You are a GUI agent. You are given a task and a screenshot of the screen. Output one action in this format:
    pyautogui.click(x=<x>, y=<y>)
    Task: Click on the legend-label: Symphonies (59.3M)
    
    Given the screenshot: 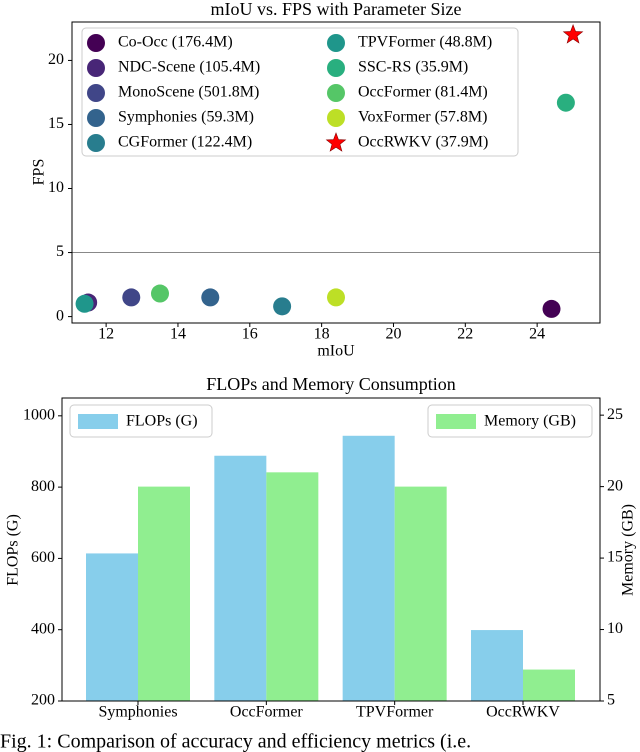 What is the action you would take?
    pyautogui.click(x=186, y=117)
    